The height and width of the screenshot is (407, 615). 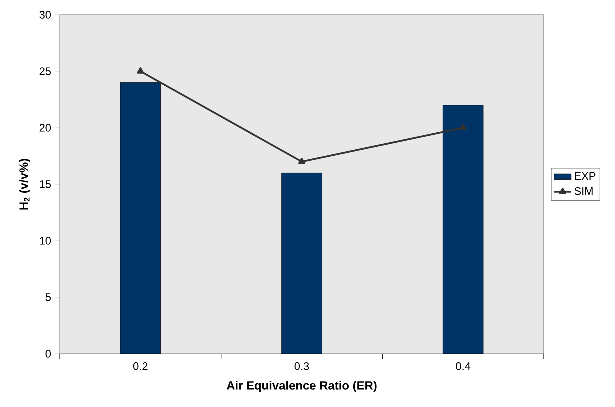 What do you see at coordinates (46, 15) in the screenshot?
I see `y-tick-label: 30` at bounding box center [46, 15].